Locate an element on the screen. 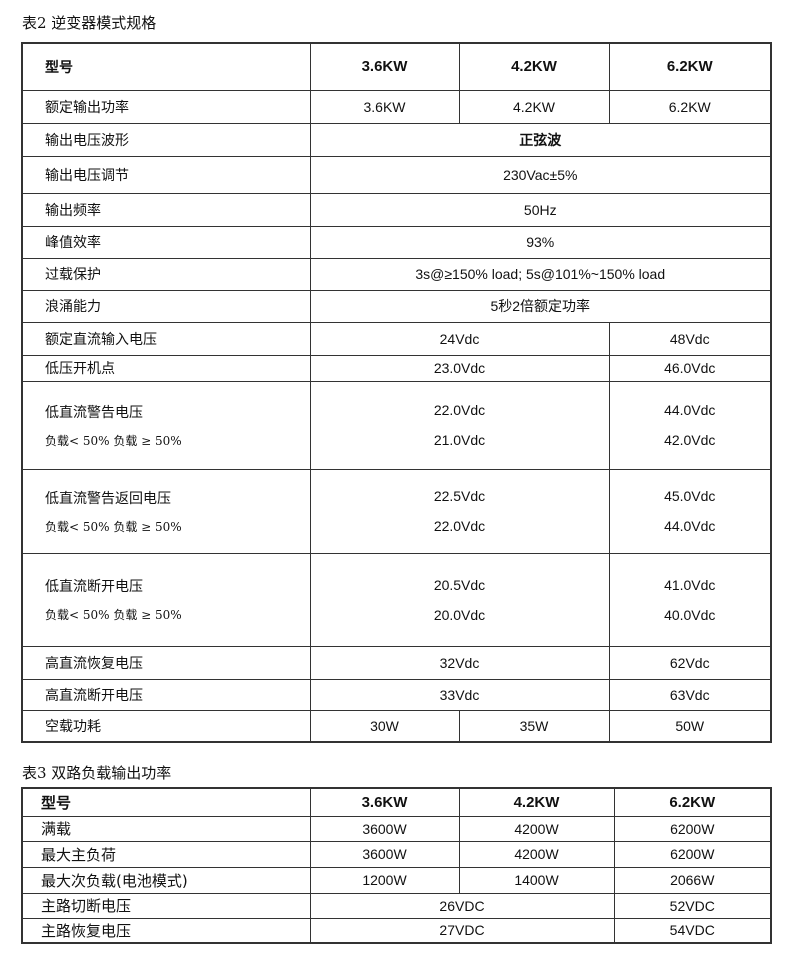  value: 44.0Vdc is located at coordinates (690, 410).